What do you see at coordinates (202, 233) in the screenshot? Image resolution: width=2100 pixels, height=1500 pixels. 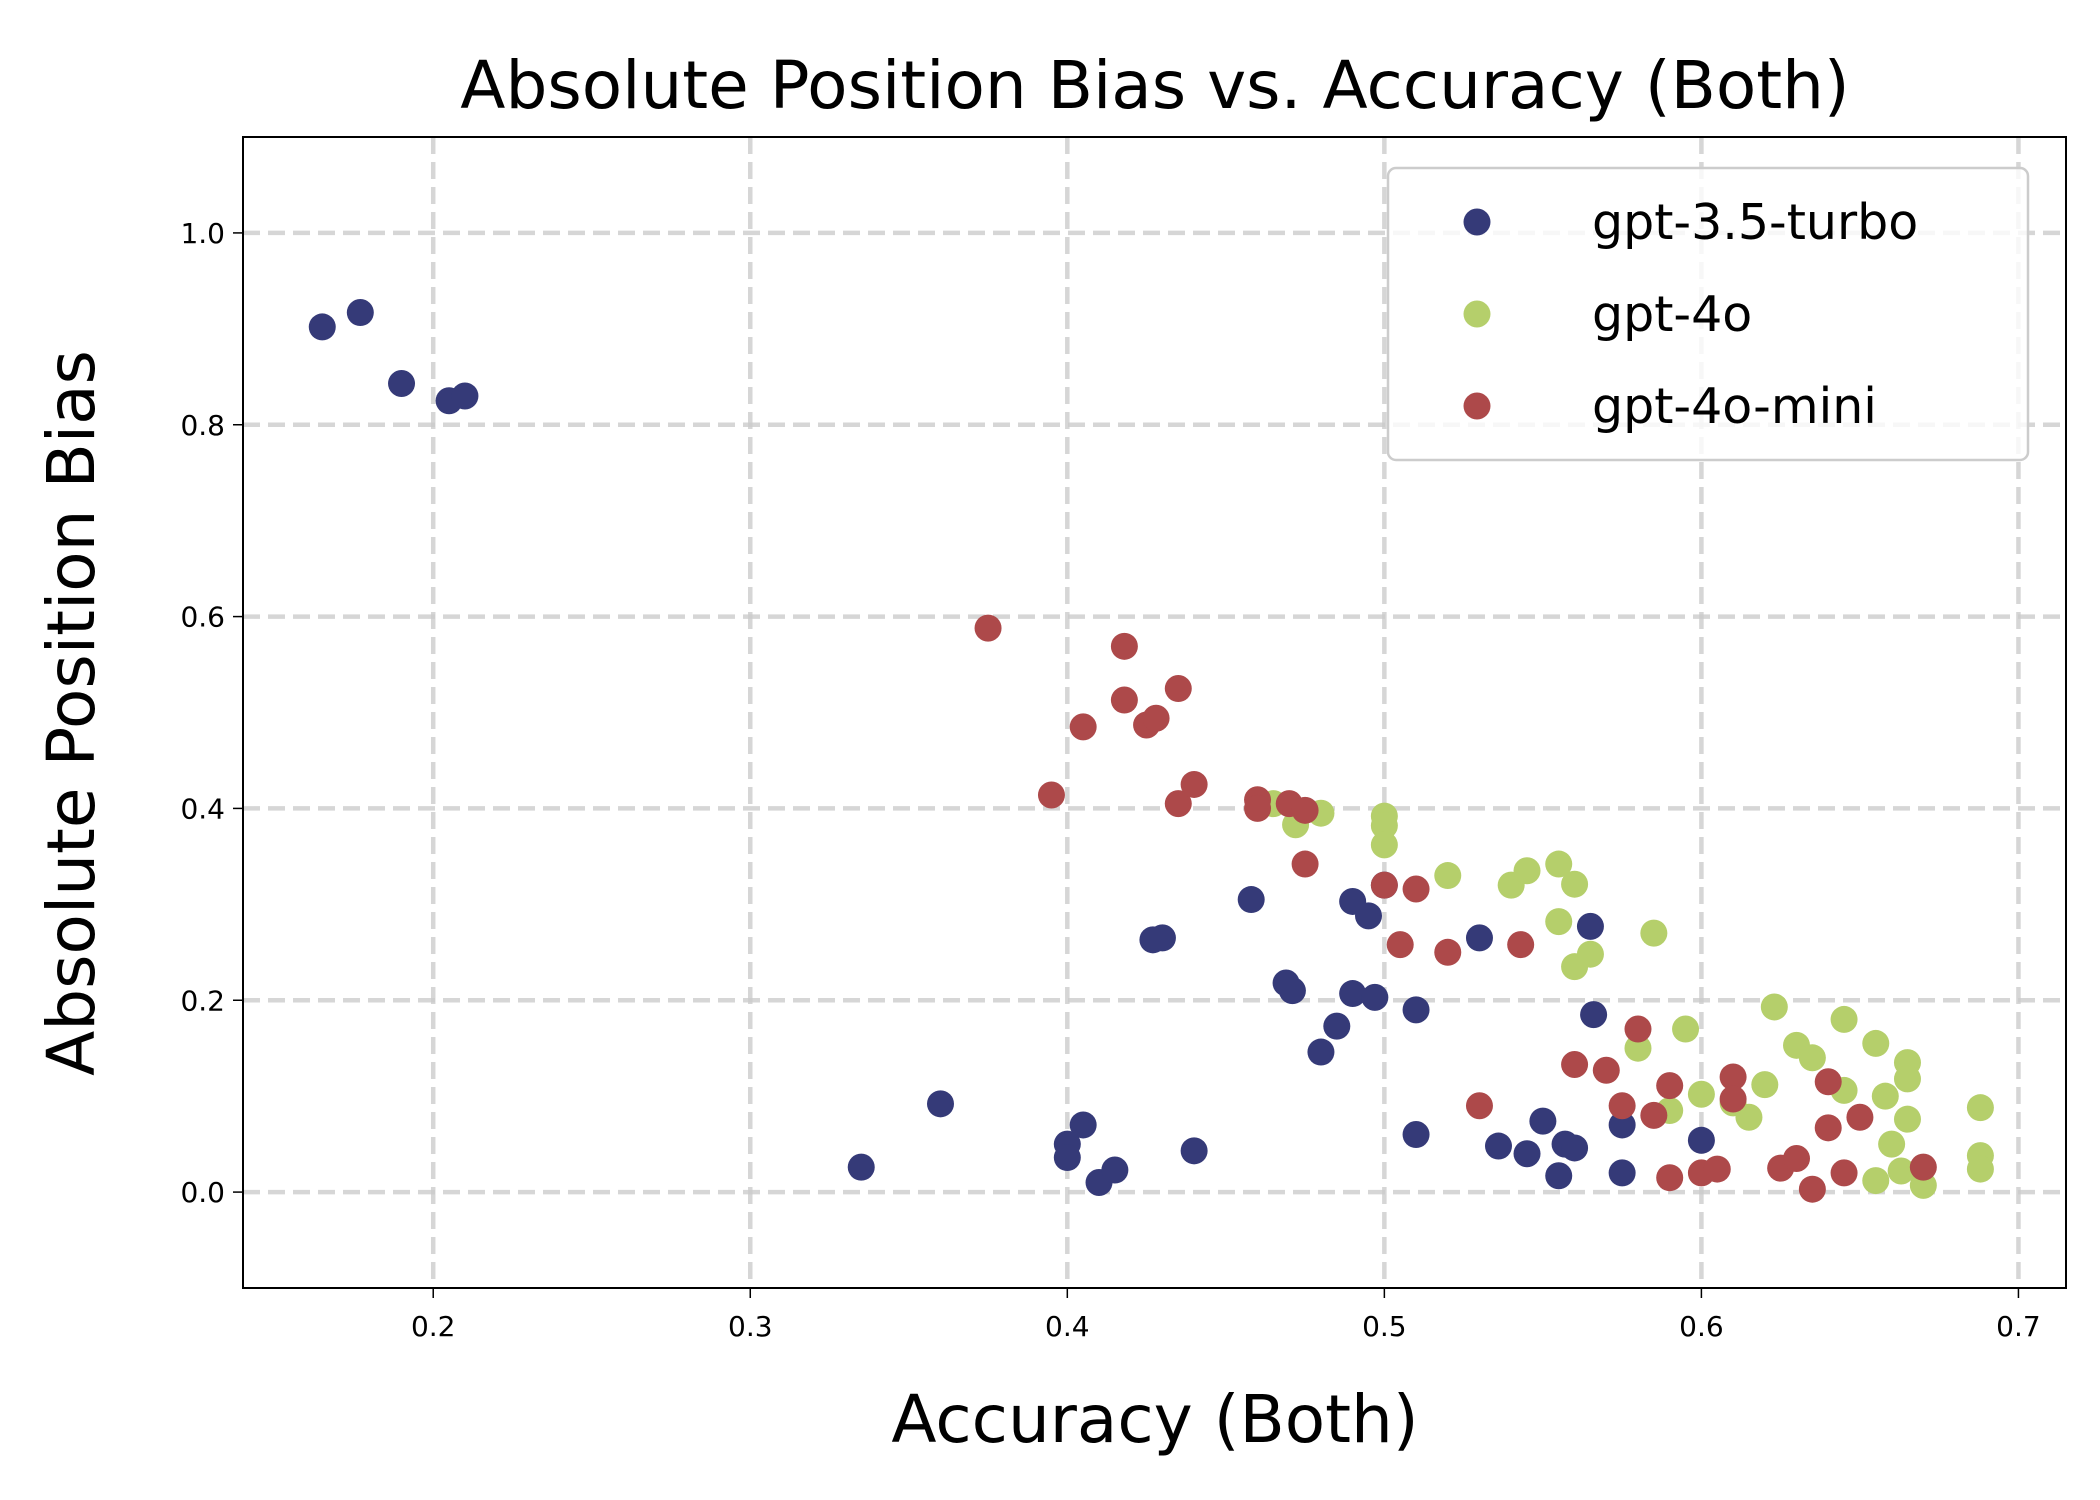 I see `y-tick-label: 1.0` at bounding box center [202, 233].